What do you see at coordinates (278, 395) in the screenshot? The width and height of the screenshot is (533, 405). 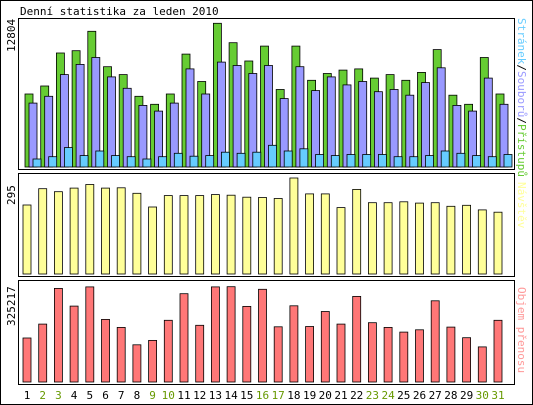 I see `x-tick-day-17: 17` at bounding box center [278, 395].